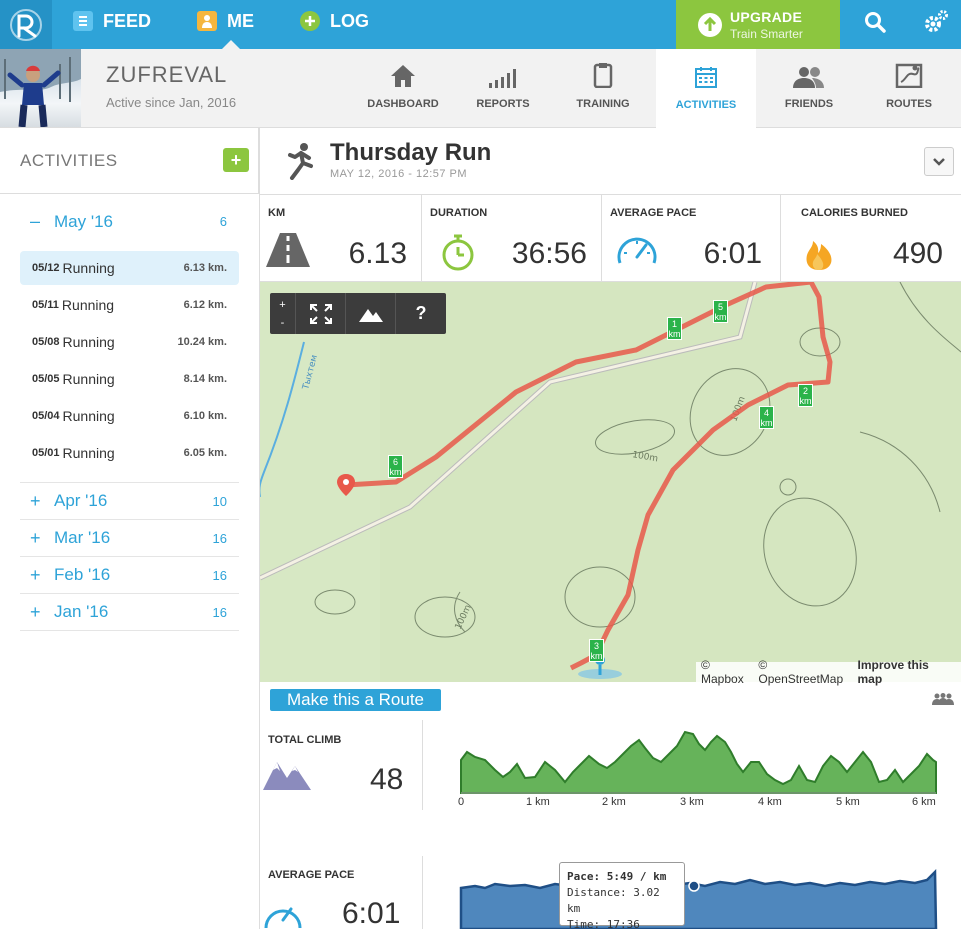 This screenshot has width=961, height=934. Describe the element at coordinates (924, 802) in the screenshot. I see `axis-tick-label: 6 km` at that location.